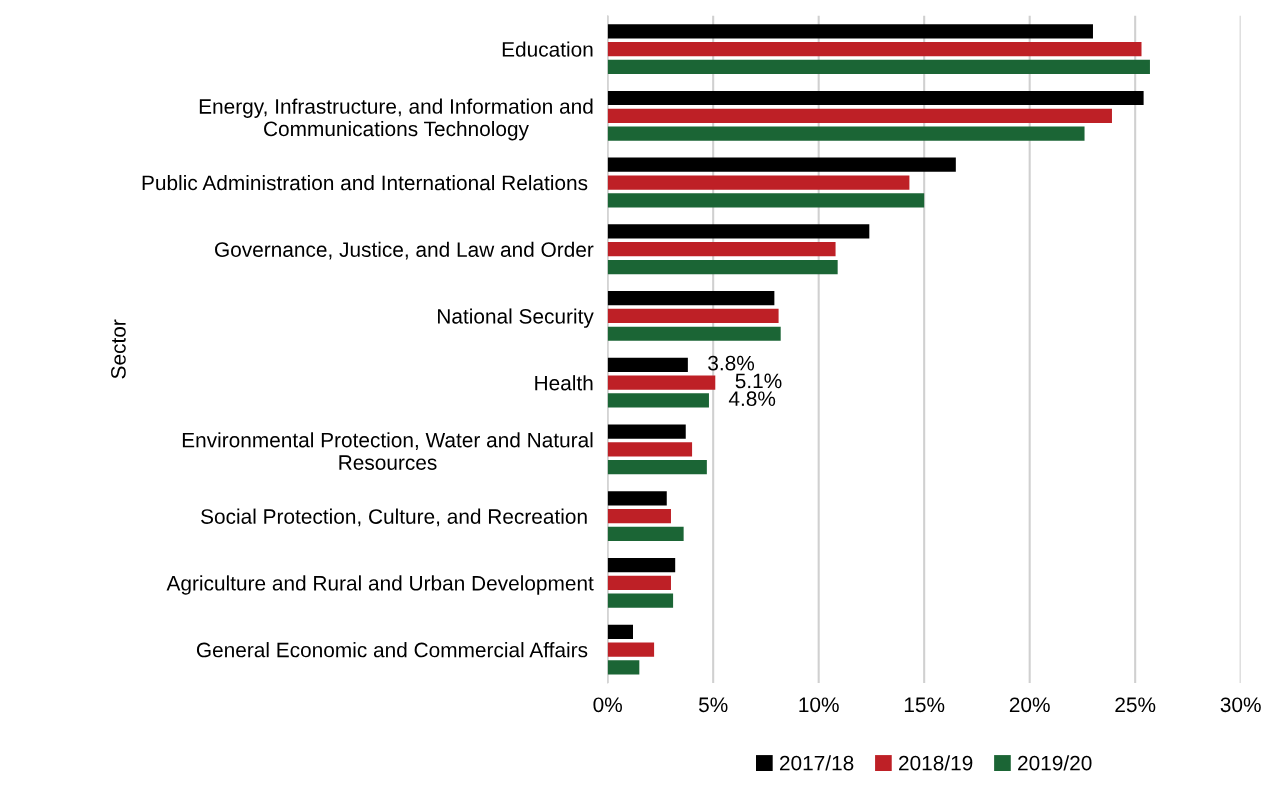  Describe the element at coordinates (394, 517) in the screenshot. I see `y-tick-label: Social Protection, Culture, and Recreation` at that location.